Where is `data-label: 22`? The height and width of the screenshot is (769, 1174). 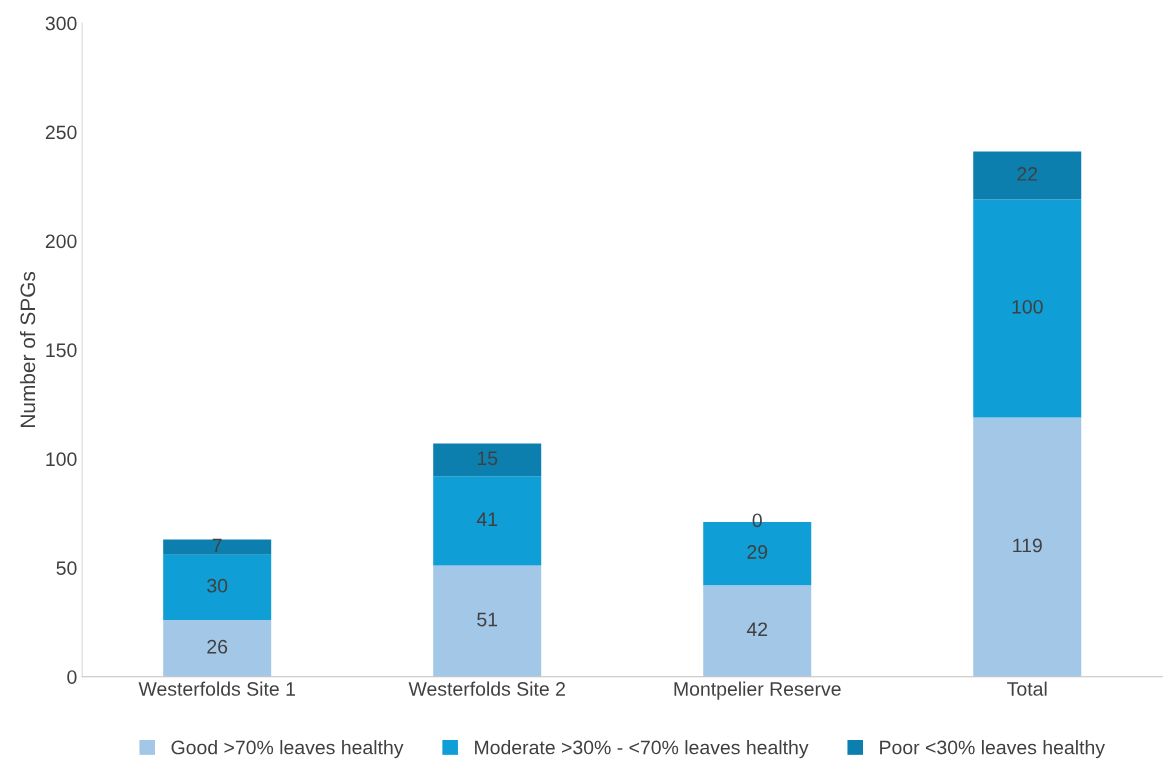
data-label: 22 is located at coordinates (1027, 174).